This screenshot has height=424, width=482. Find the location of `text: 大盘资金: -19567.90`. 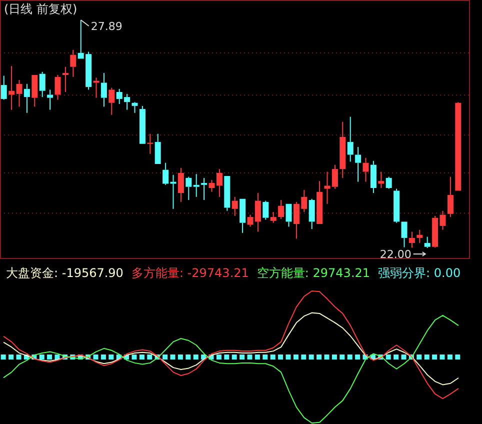

text: 大盘资金: -19567.90 is located at coordinates (65, 273).